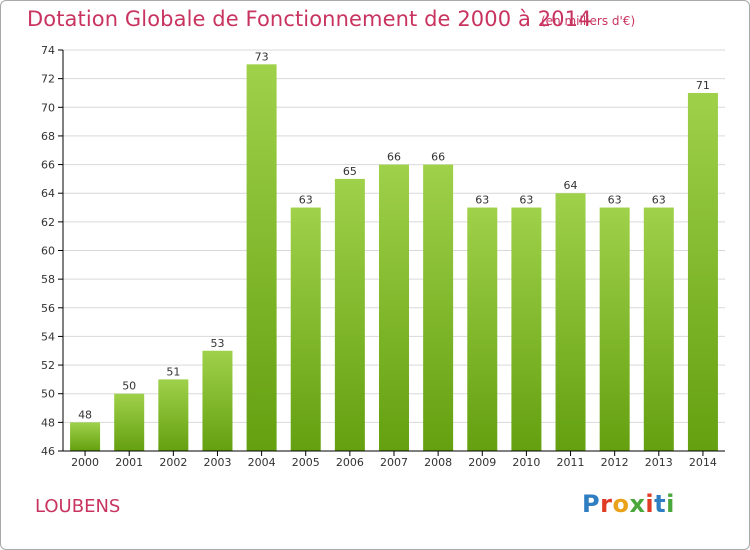 The image size is (750, 550). I want to click on y-tick-label: 46, so click(48, 451).